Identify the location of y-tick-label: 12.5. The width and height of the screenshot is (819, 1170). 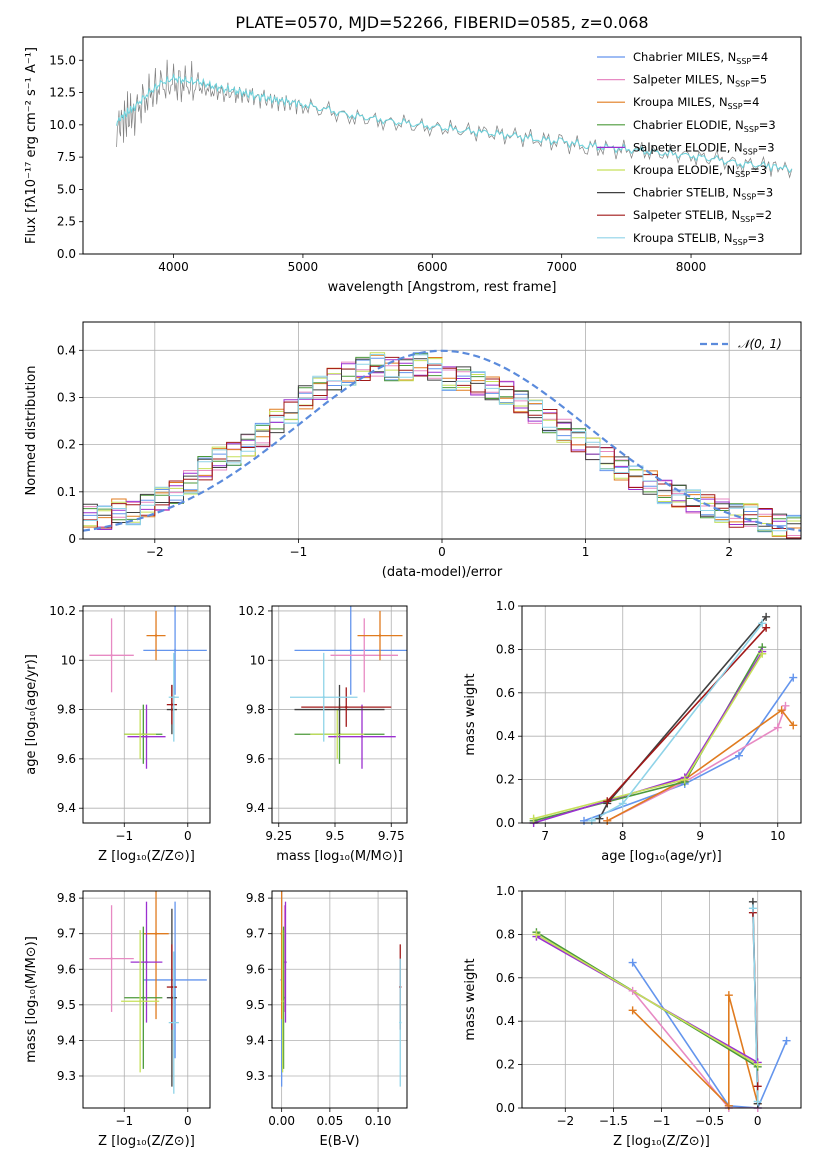
(62, 93).